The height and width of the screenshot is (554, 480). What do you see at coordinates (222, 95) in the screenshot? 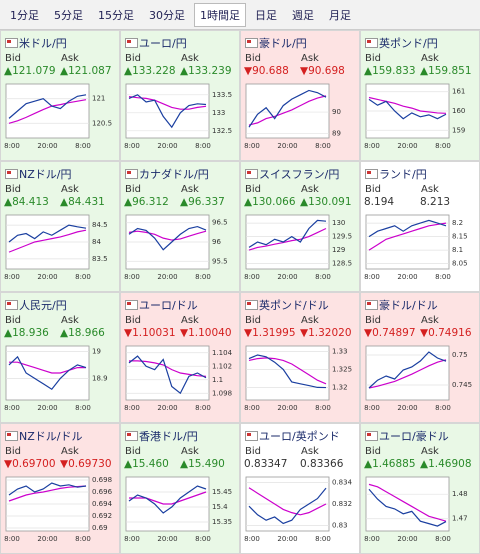
I see `y-tick-label: 133.5` at bounding box center [222, 95].